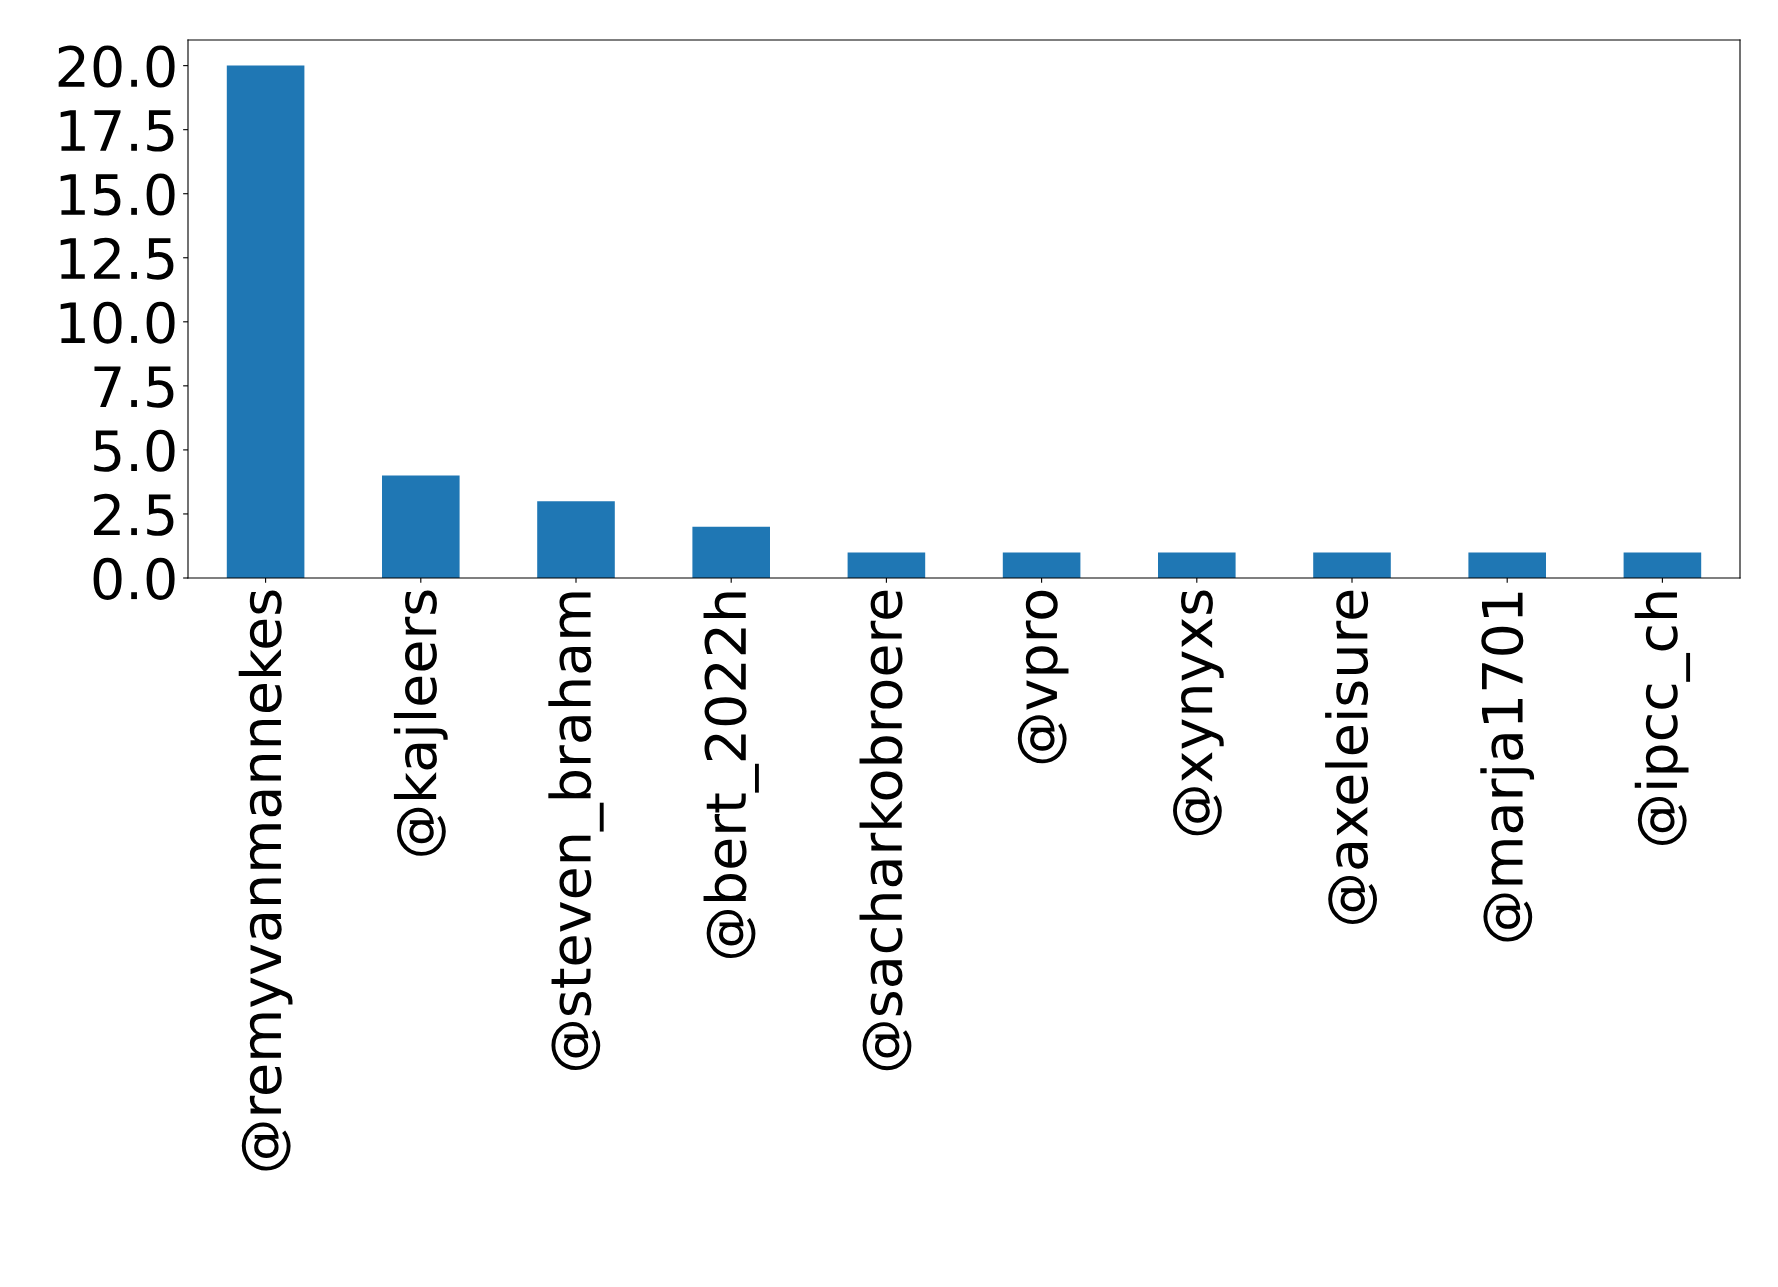  Describe the element at coordinates (1662, 718) in the screenshot. I see `x-tick-label: @ipcc_ch` at that location.